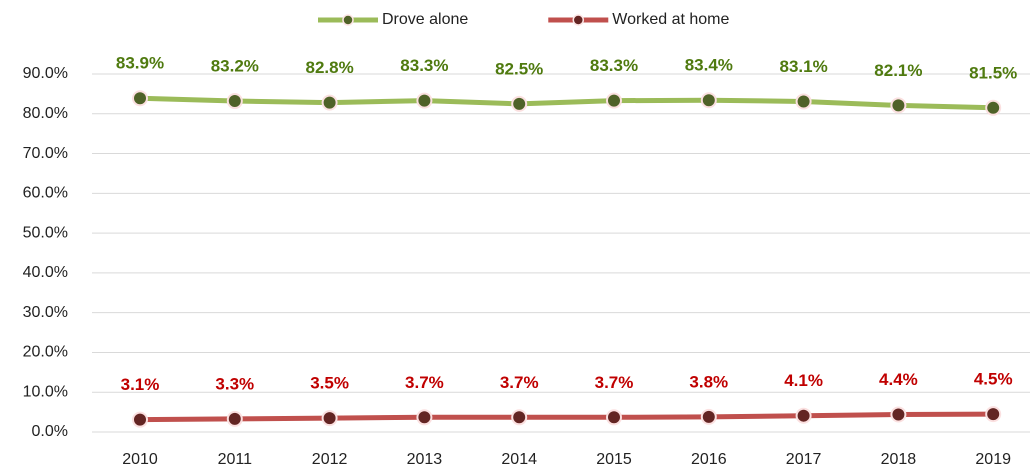 The height and width of the screenshot is (472, 1032). What do you see at coordinates (45, 193) in the screenshot?
I see `y-tick-label: 60.0%` at bounding box center [45, 193].